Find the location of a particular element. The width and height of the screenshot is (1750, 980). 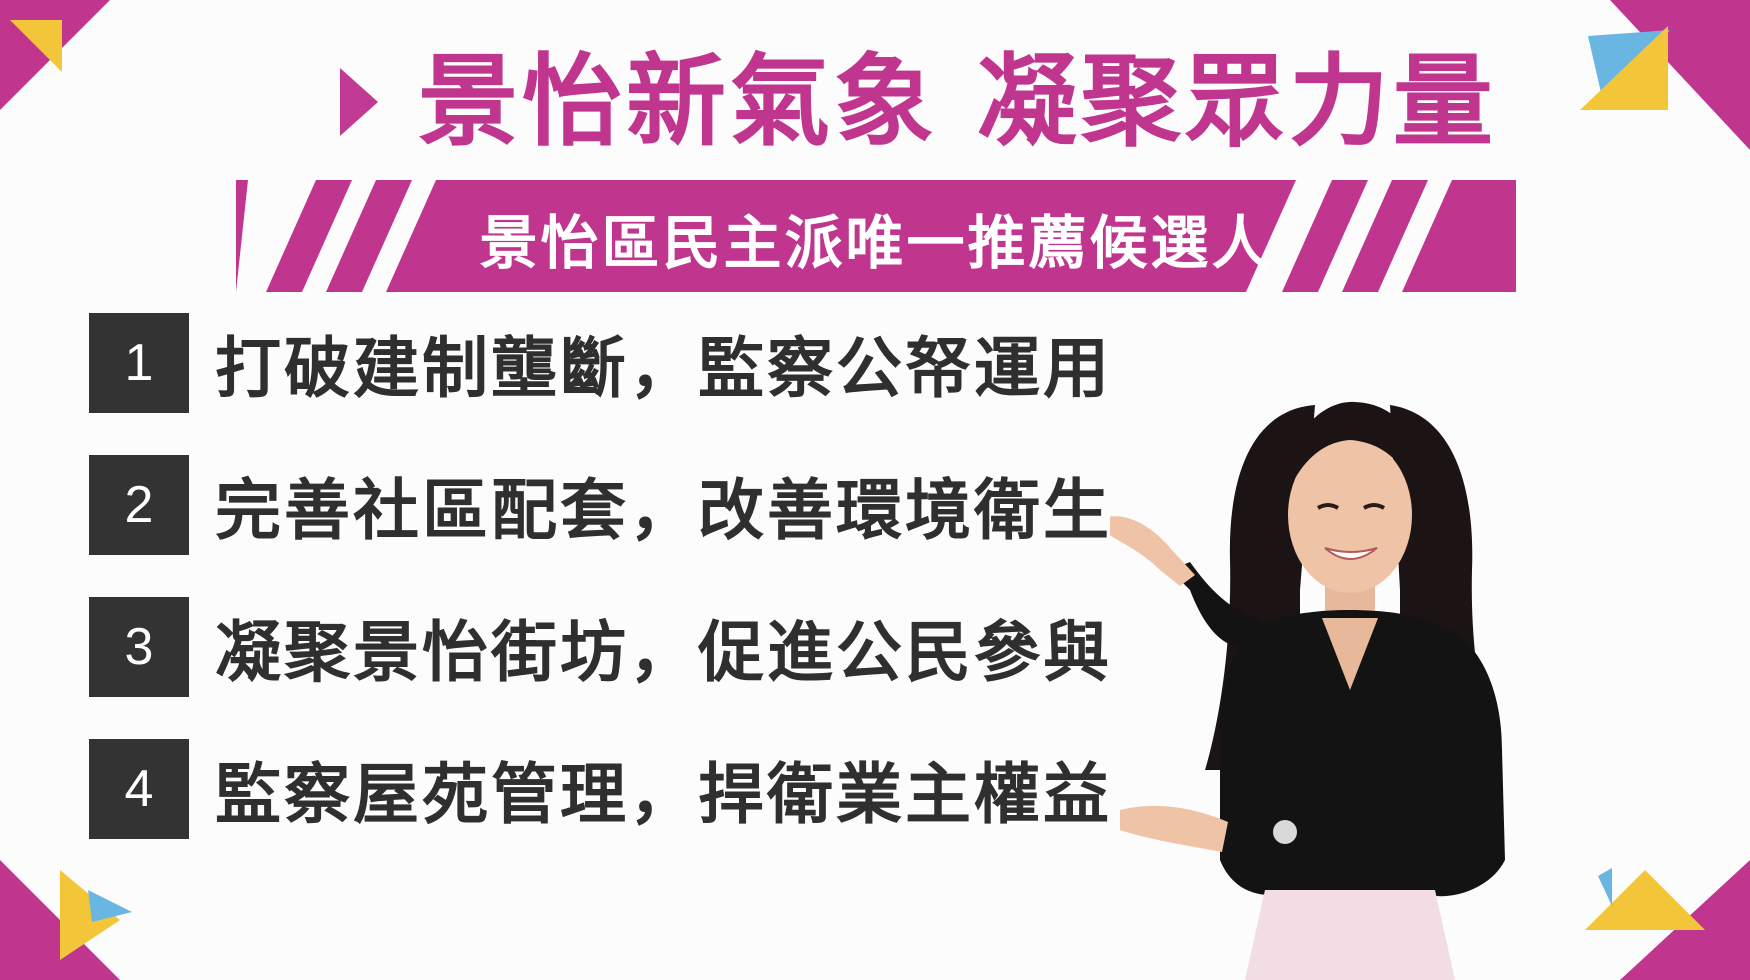

headline-row: 景怡新氣象 凝聚眾力量 is located at coordinates (918, 102).